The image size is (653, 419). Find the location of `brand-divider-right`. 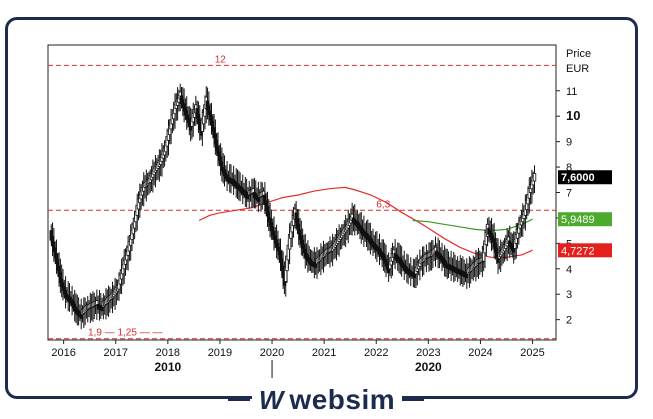

brand-divider-right is located at coordinates (413, 399).